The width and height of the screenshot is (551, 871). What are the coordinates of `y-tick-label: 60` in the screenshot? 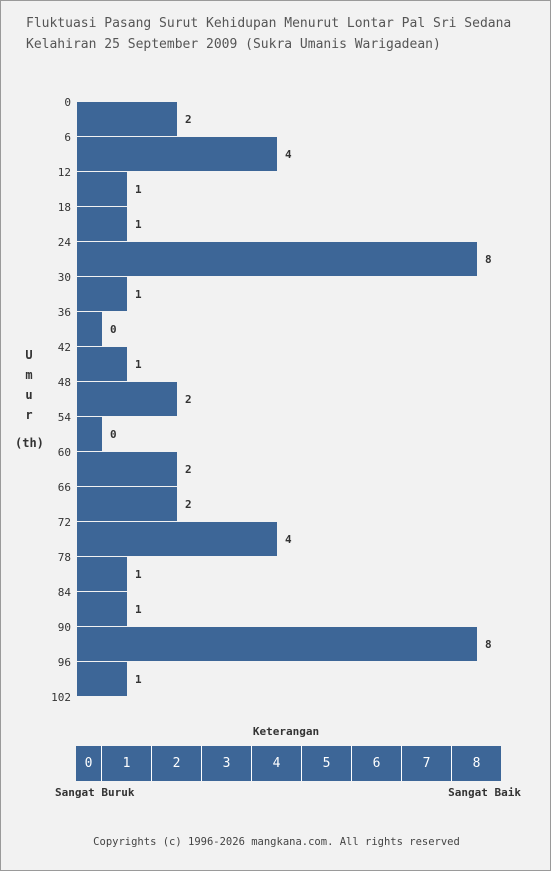 It's located at (64, 452).